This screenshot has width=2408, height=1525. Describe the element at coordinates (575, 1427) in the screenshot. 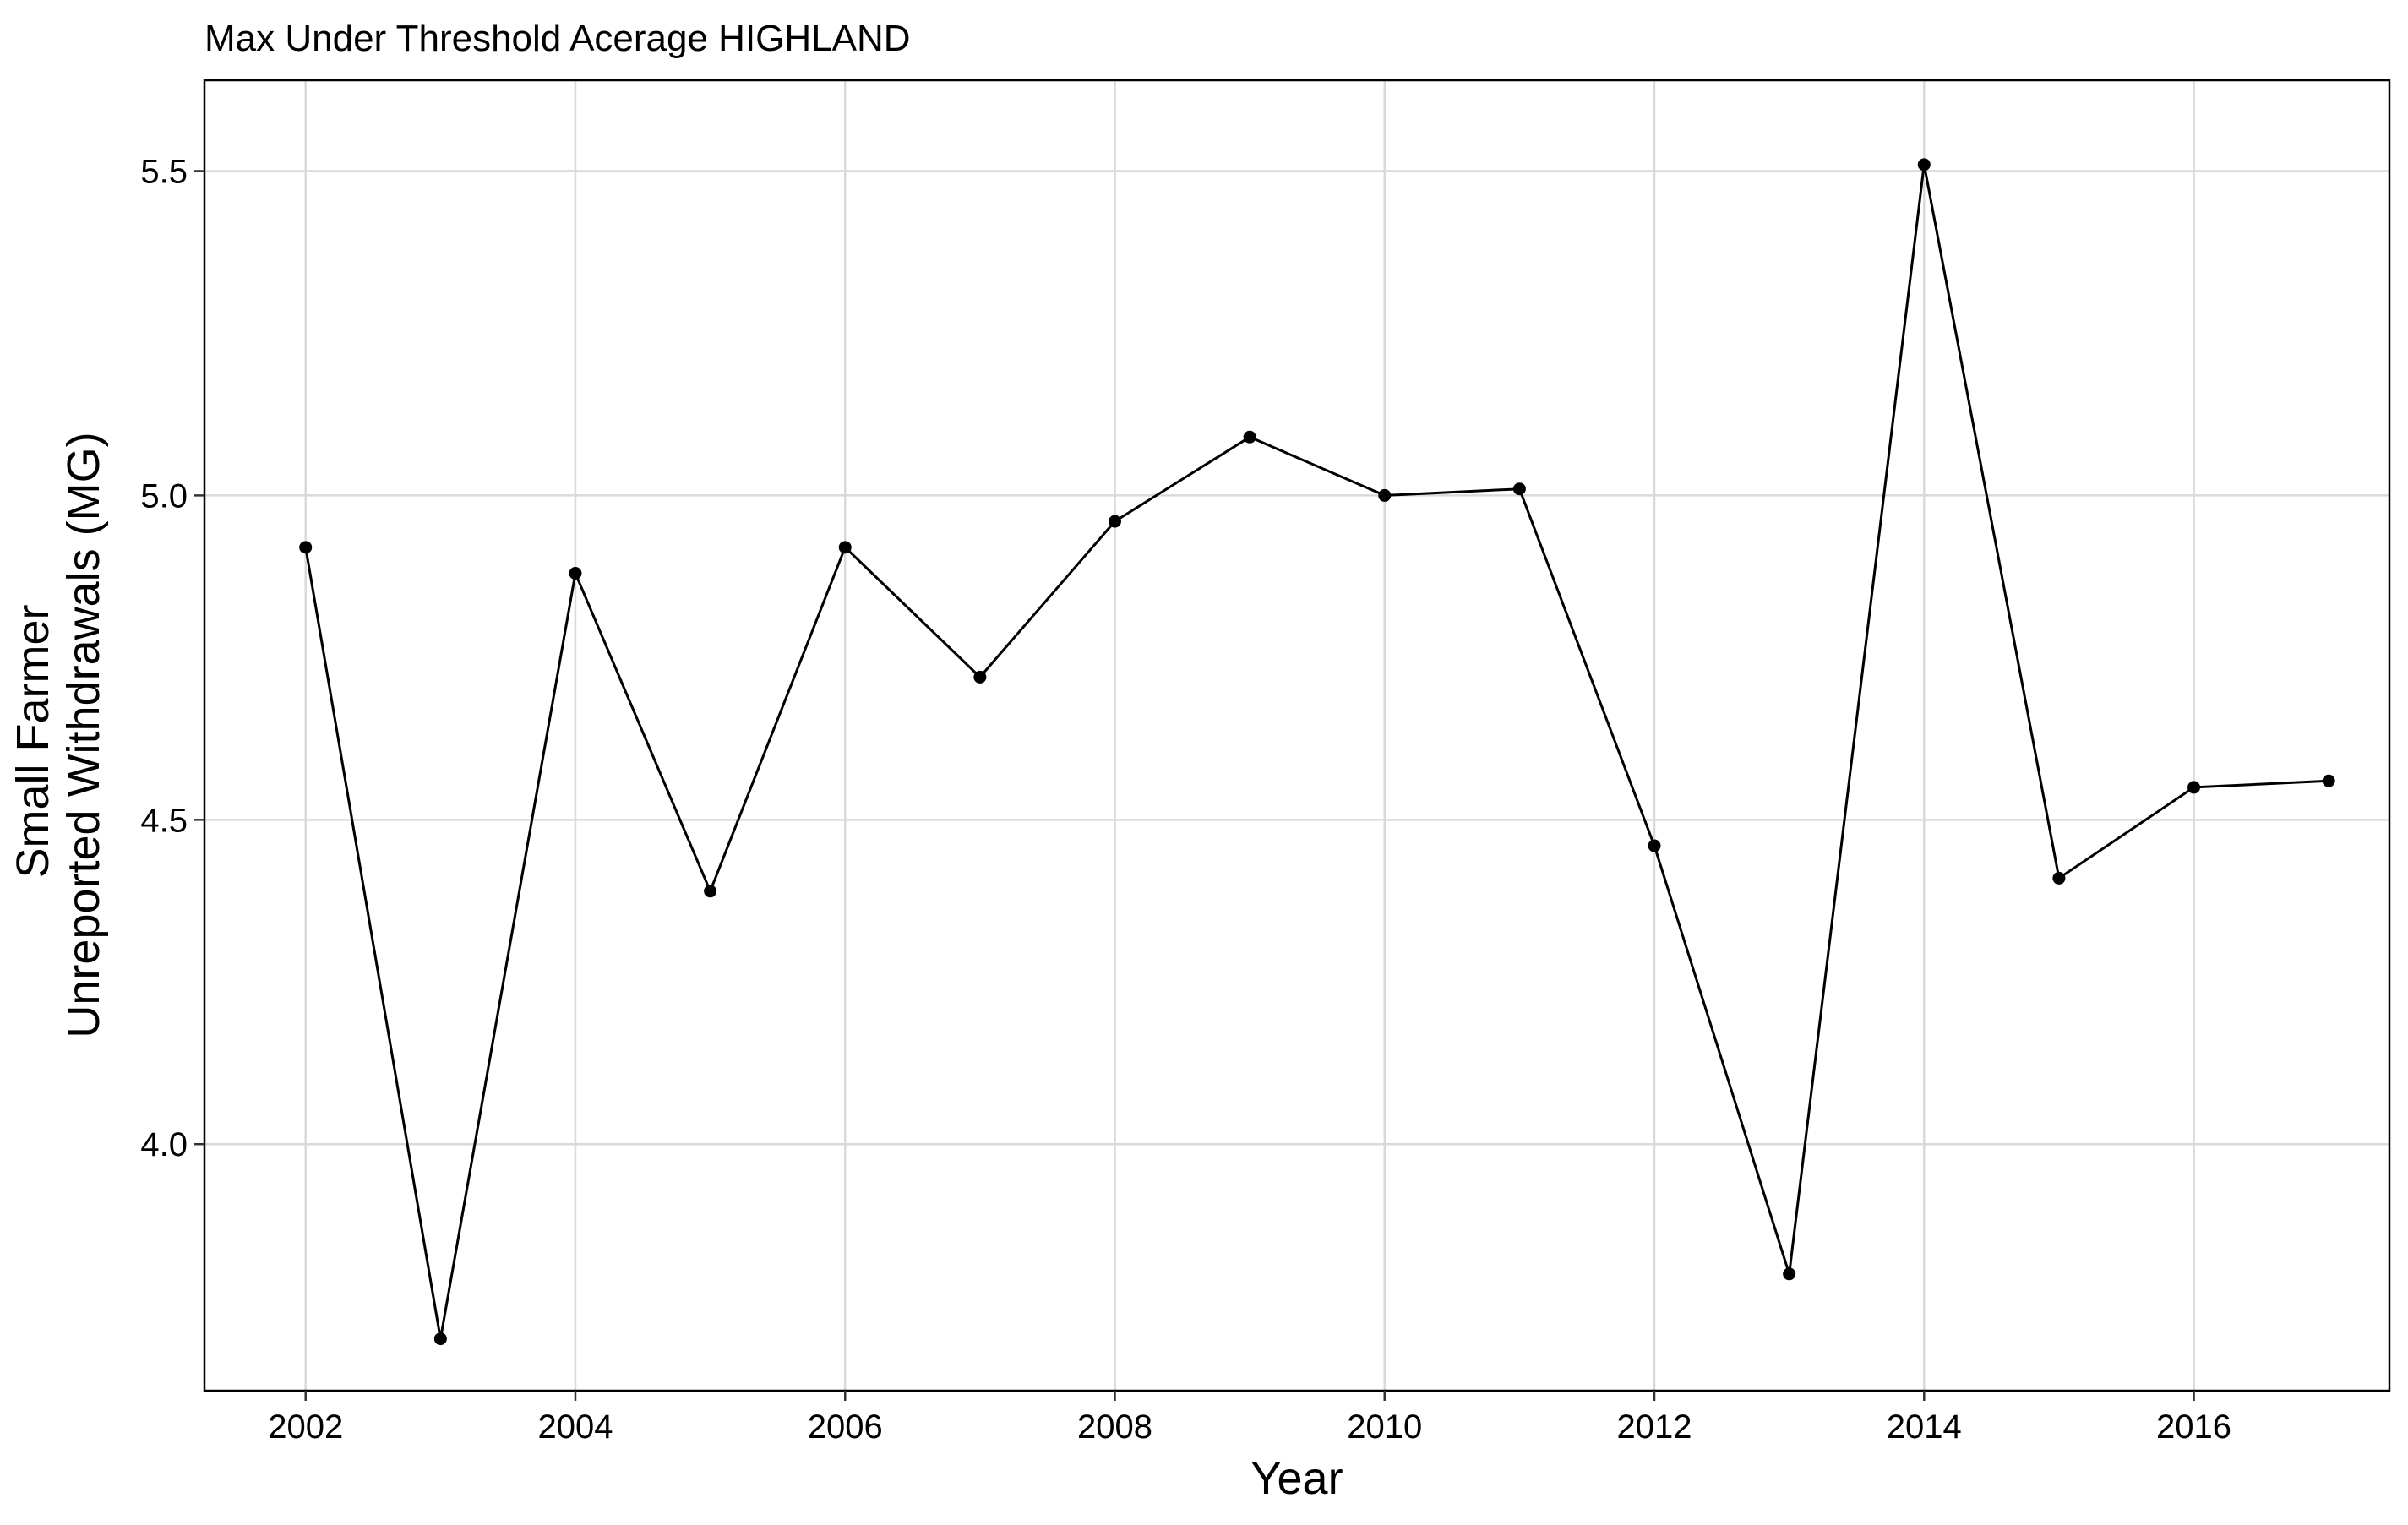

I see `x-tick-label: 2004` at that location.